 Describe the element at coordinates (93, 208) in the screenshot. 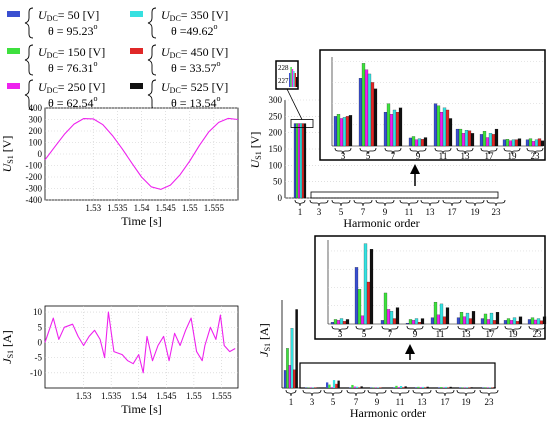

I see `voltage-waveform-xtick-label-0: 1.53` at that location.